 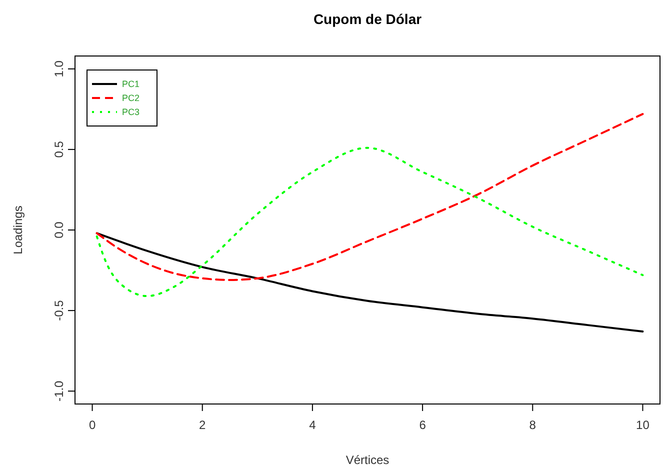 What do you see at coordinates (312, 425) in the screenshot?
I see `x-tick-label: 4` at bounding box center [312, 425].